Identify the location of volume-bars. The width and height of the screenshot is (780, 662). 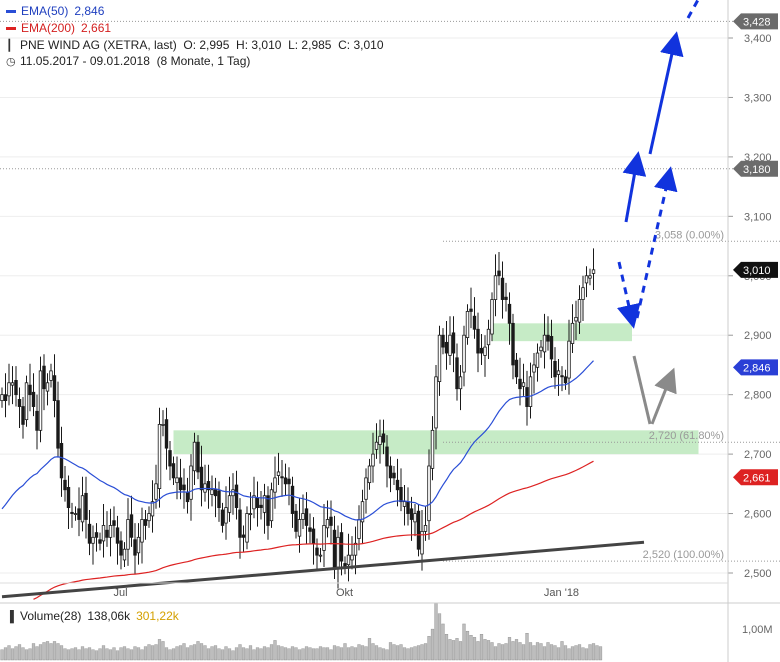
(390, 631).